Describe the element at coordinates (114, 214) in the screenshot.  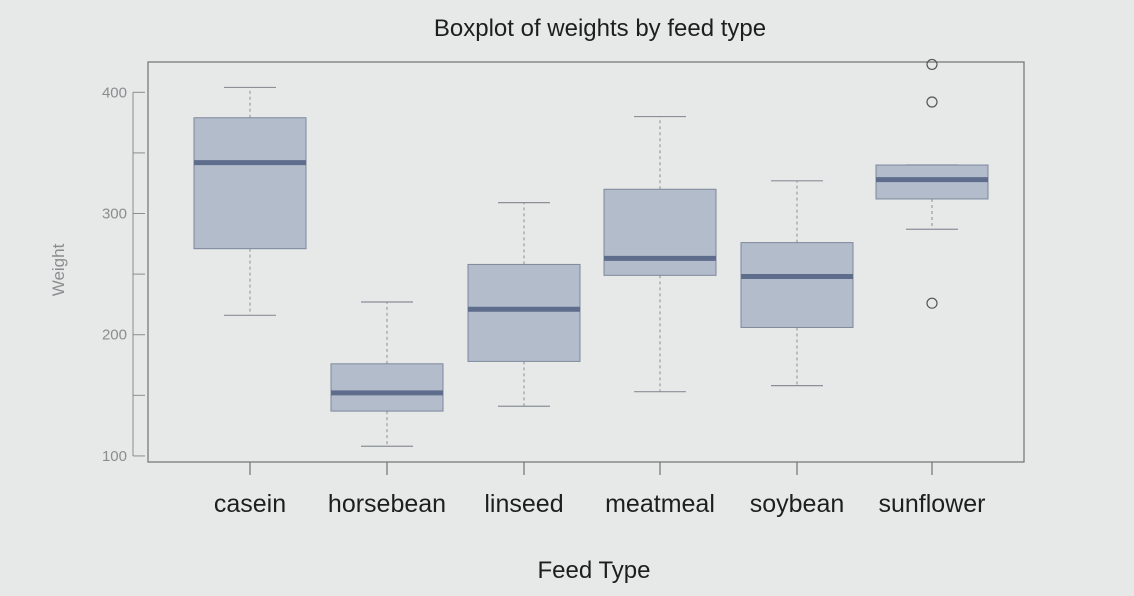
I see `y-tick-label: 300` at that location.